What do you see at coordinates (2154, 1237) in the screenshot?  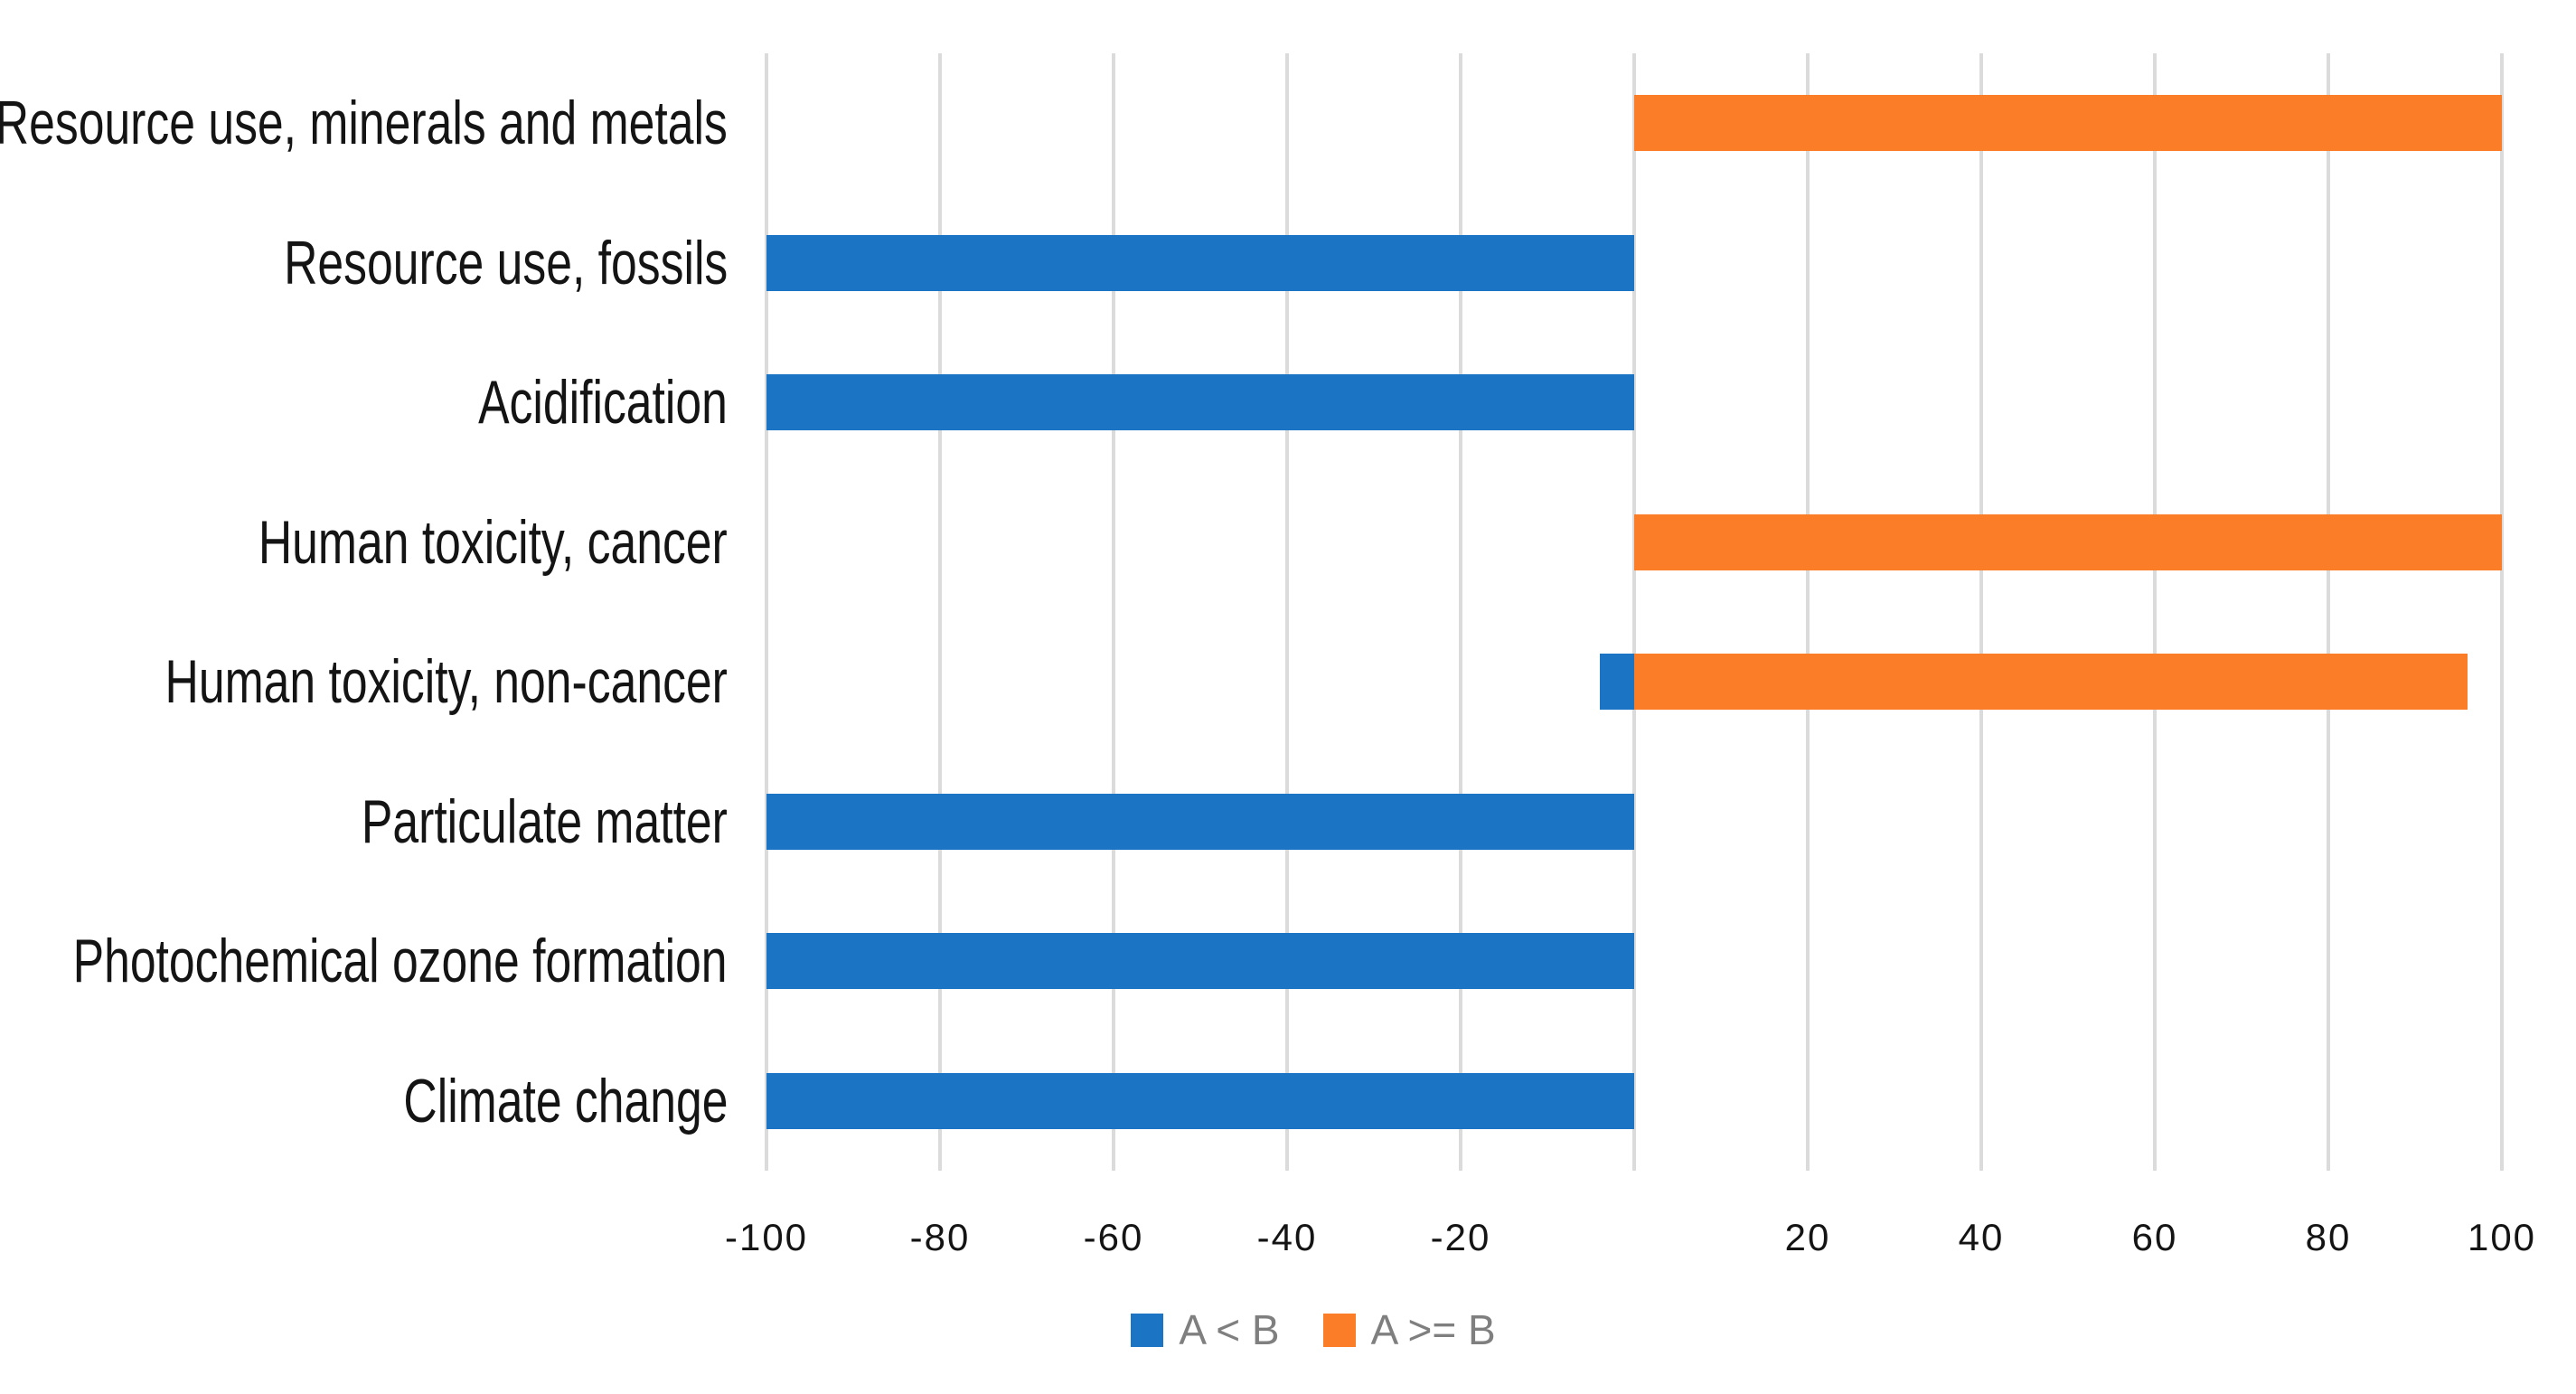 I see `x-tick-60: 60` at bounding box center [2154, 1237].